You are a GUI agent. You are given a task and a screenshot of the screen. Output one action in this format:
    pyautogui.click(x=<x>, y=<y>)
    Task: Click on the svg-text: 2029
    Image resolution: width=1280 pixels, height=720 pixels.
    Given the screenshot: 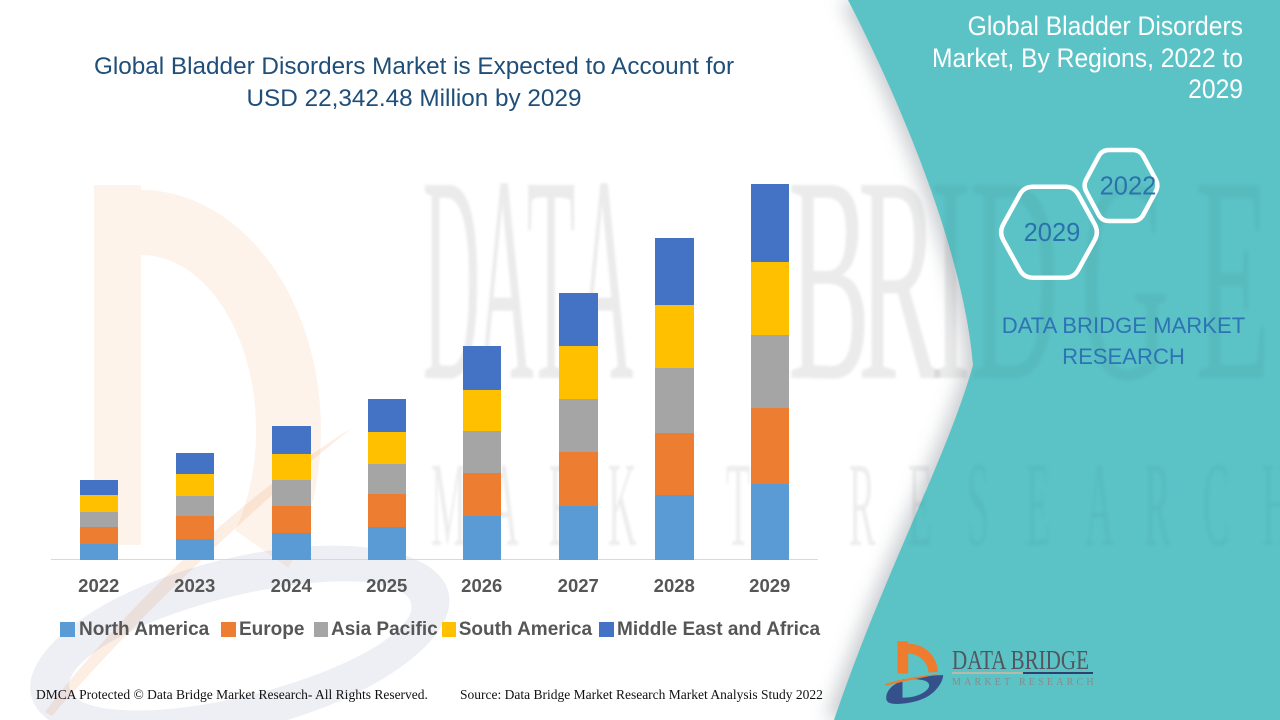 What is the action you would take?
    pyautogui.click(x=1052, y=233)
    